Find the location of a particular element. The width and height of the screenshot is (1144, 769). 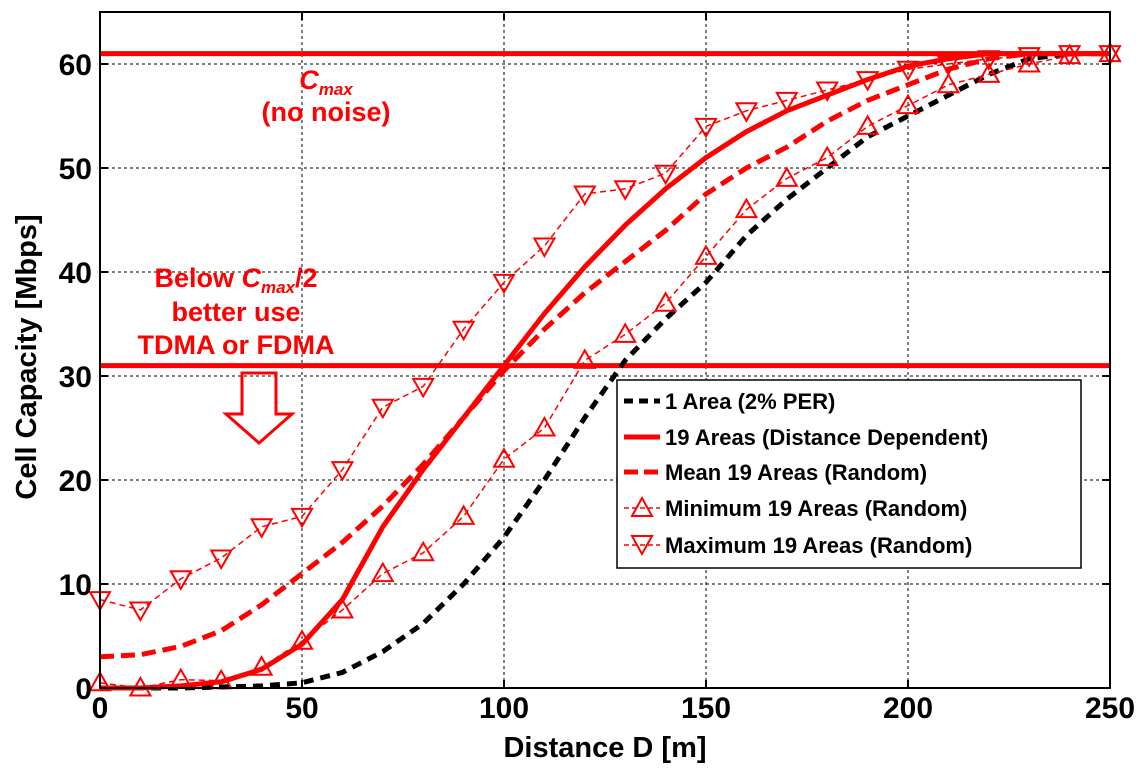

x-tick-label: 150 is located at coordinates (706, 708).